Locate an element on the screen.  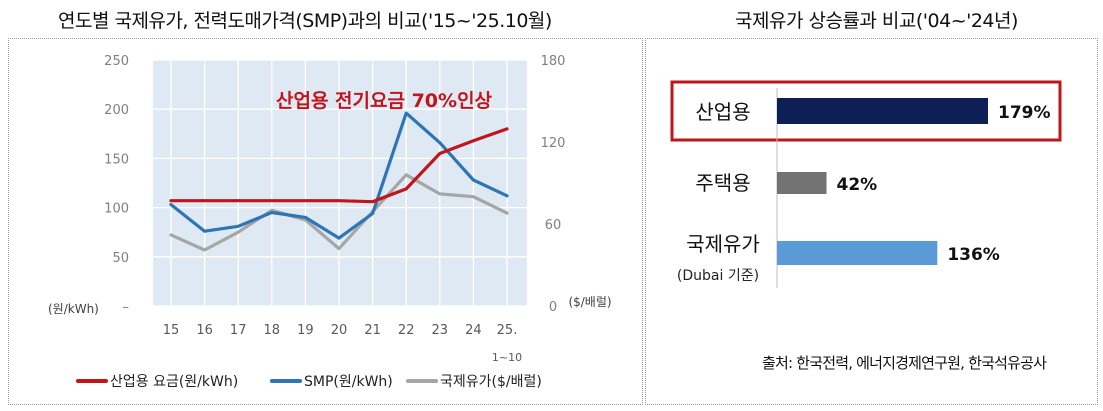
x-tick-label: 18 is located at coordinates (272, 330).